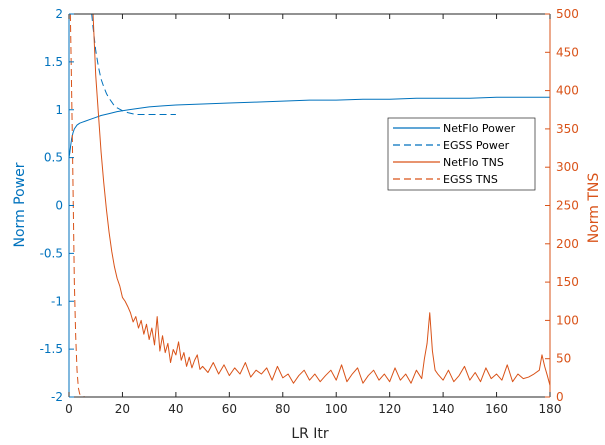 This screenshot has height=445, width=605. I want to click on y-right-tick-label: 450, so click(567, 52).